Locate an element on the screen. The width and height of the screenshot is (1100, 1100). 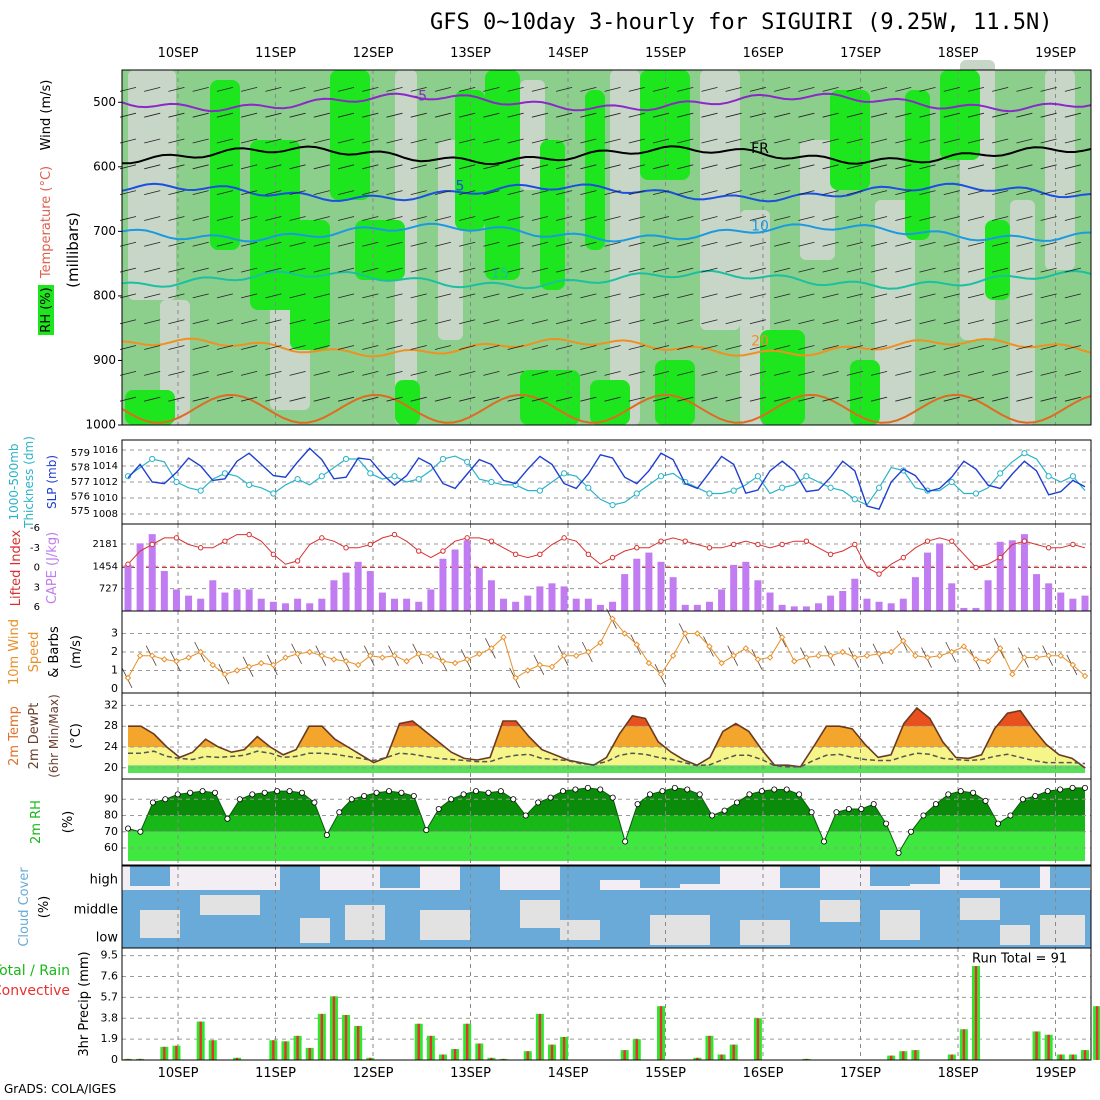
x-tick-label-top: 18SEP is located at coordinates (958, 53).